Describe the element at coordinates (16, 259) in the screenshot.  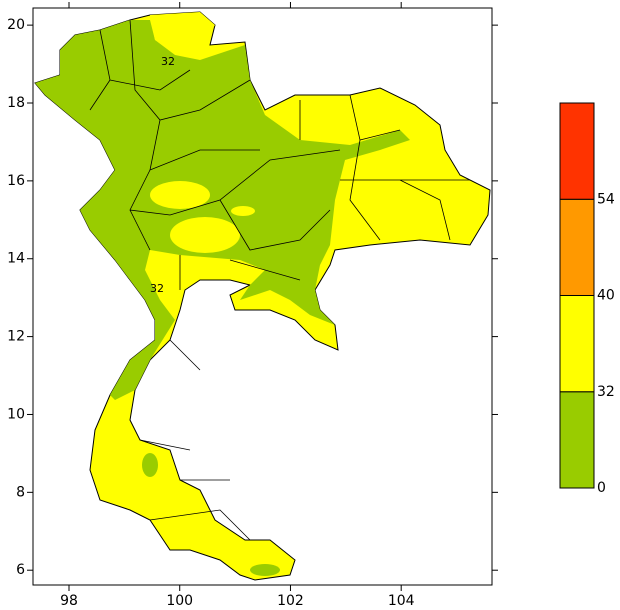
I see `y-tick-label: 14` at that location.